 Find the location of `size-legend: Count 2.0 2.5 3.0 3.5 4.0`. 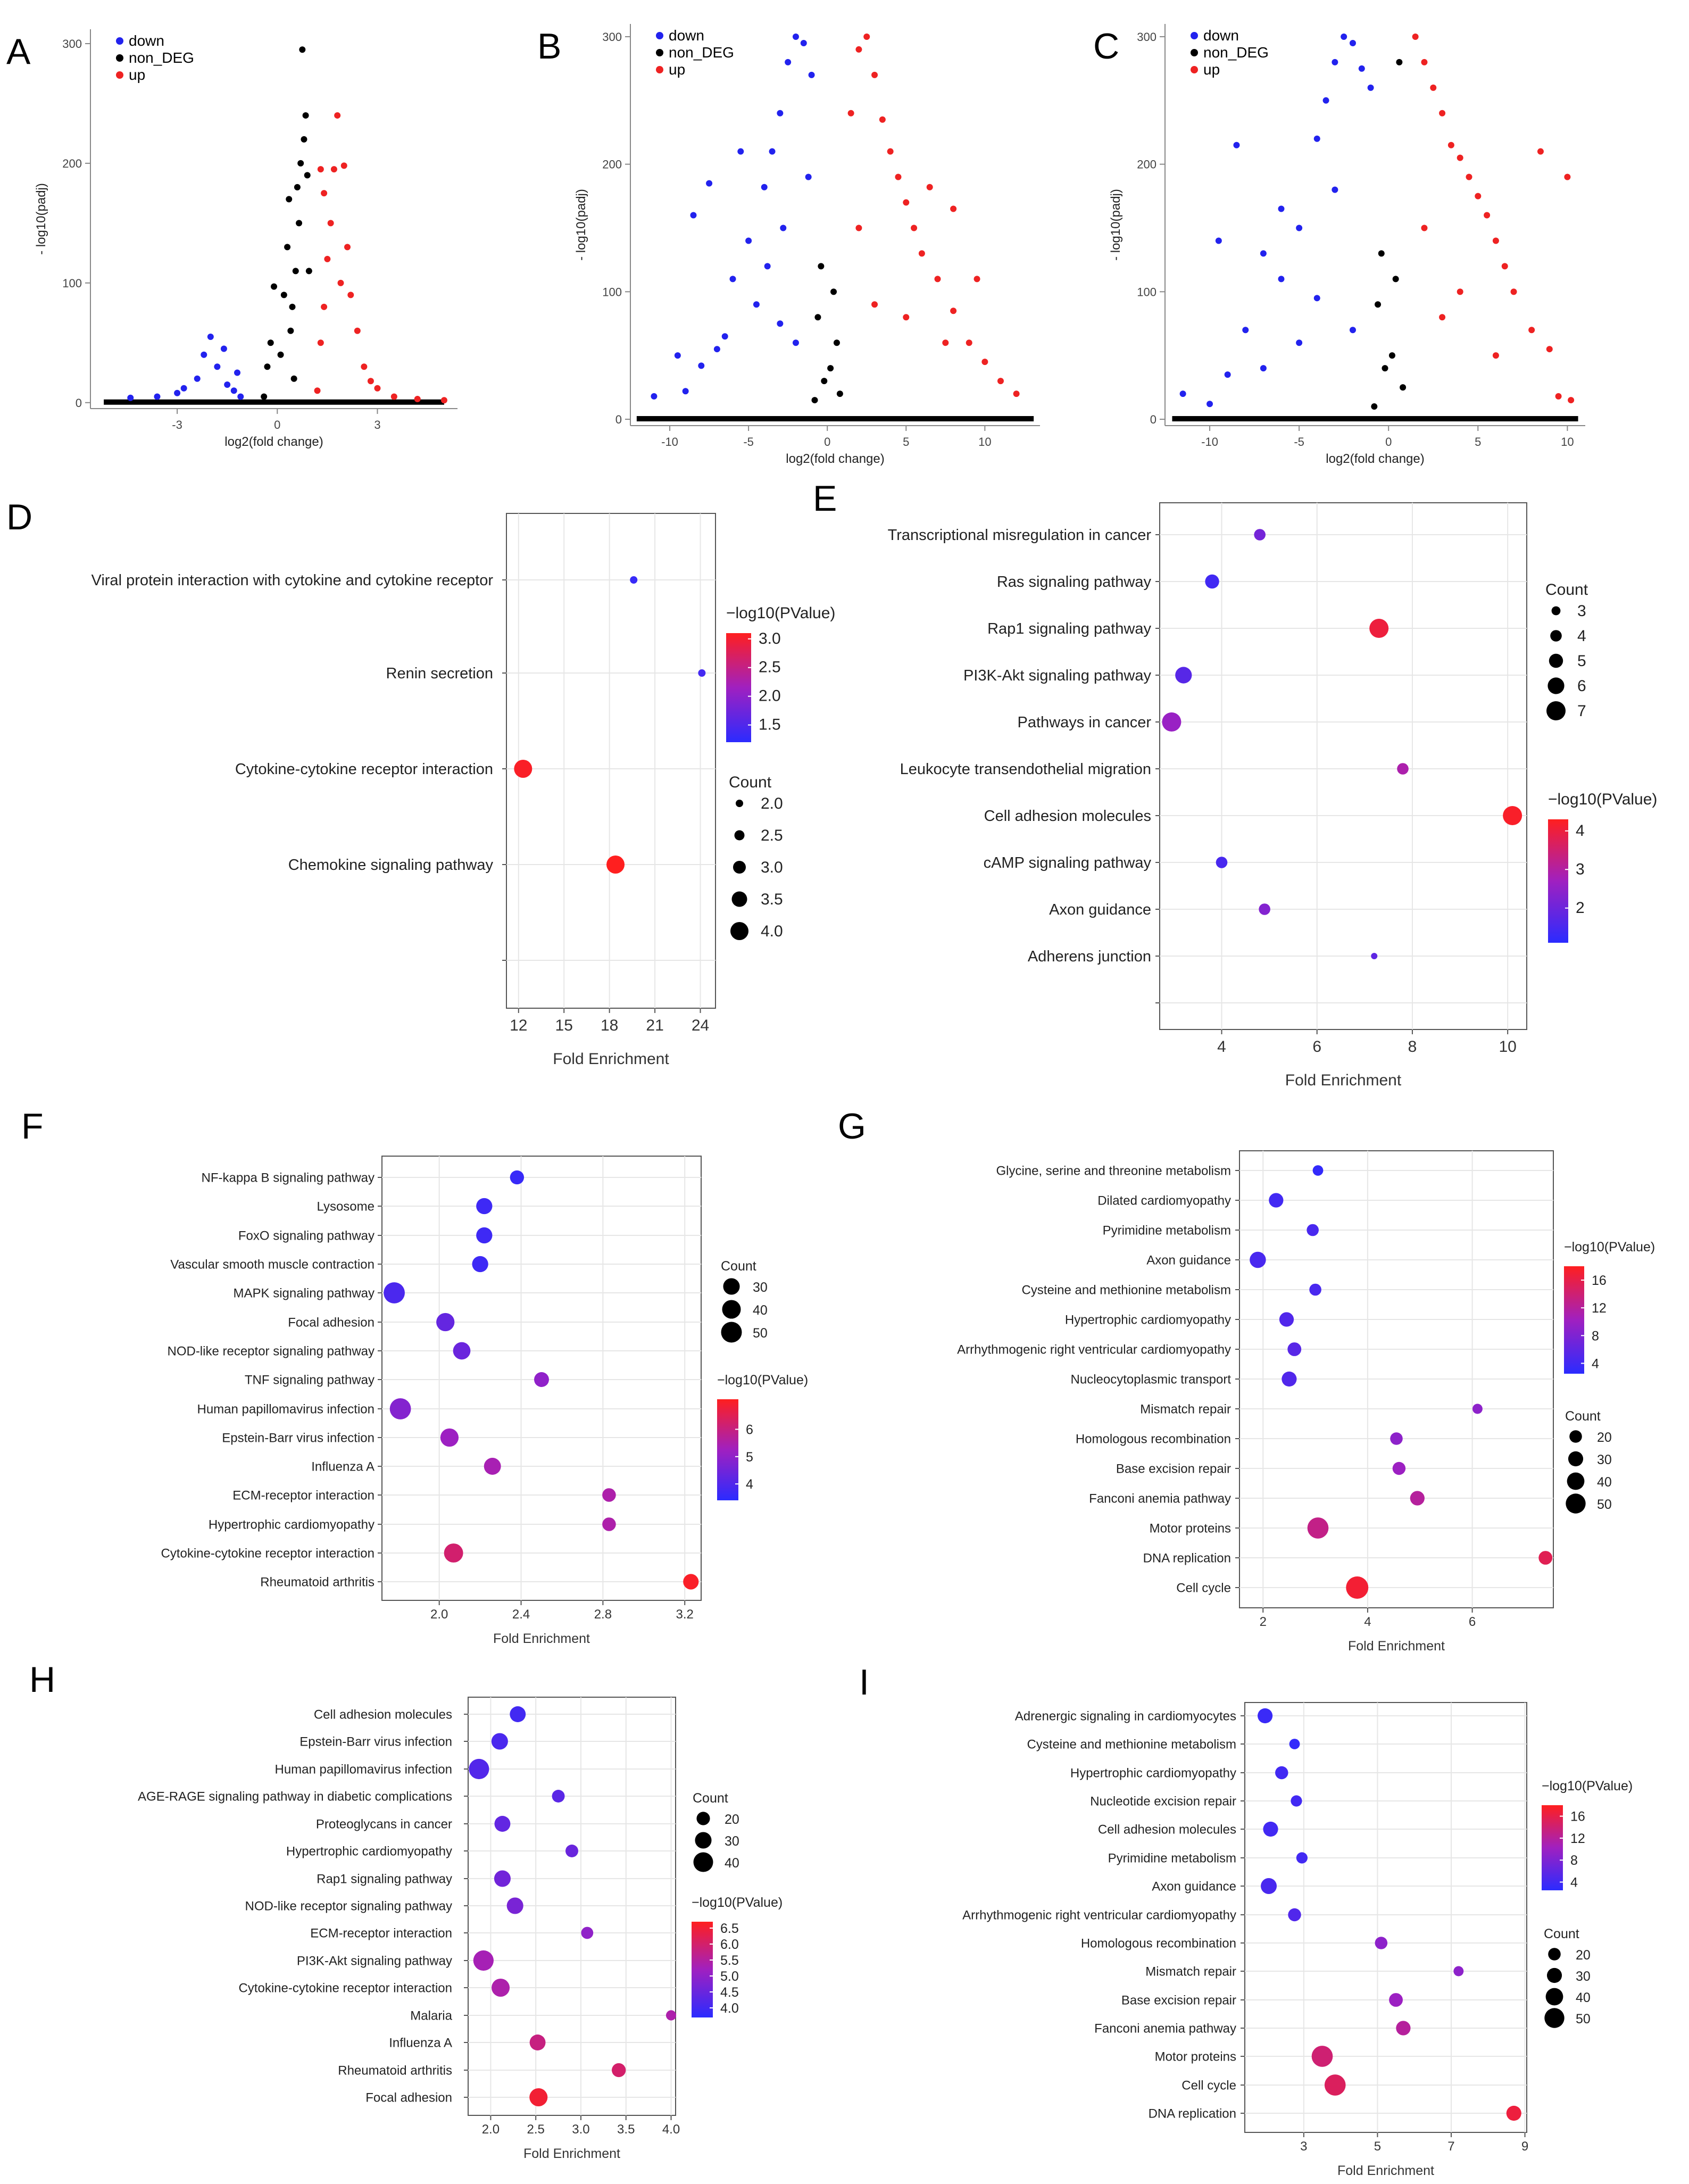

size-legend: Count 2.0 2.5 3.0 3.5 4.0 is located at coordinates (756, 857).